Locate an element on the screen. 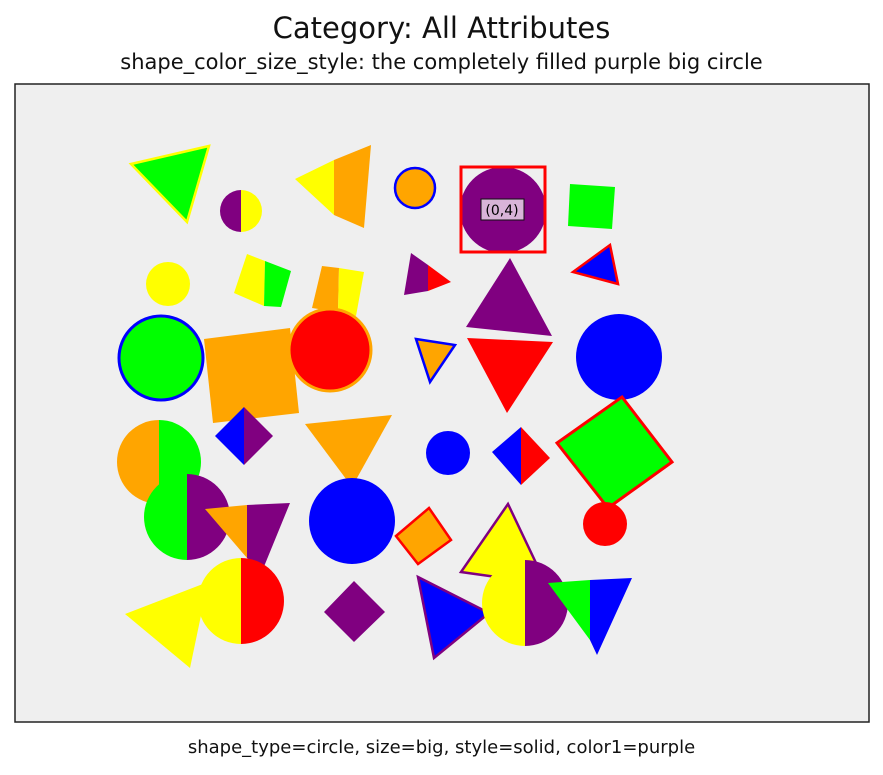  square-yellow-green is located at coordinates (262, 280).